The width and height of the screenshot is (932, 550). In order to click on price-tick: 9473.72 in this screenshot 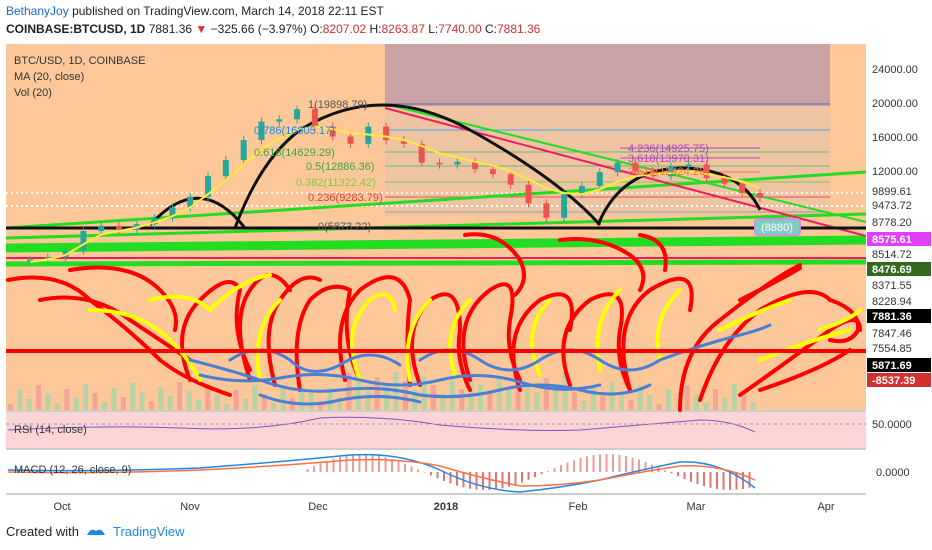, I will do `click(892, 206)`.